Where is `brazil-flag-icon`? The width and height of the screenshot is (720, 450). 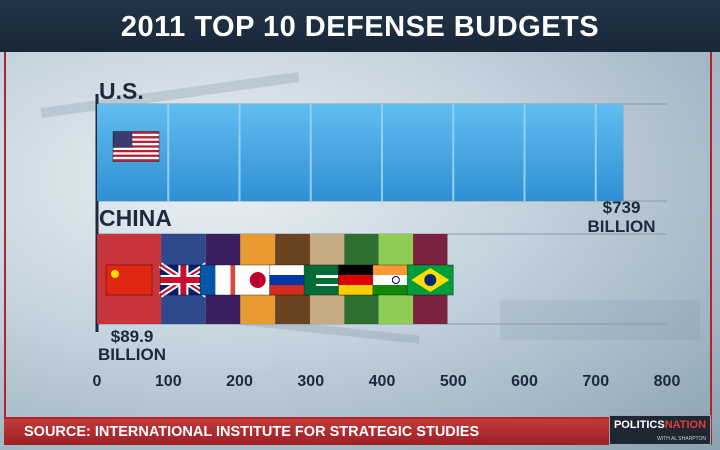 brazil-flag-icon is located at coordinates (430, 280).